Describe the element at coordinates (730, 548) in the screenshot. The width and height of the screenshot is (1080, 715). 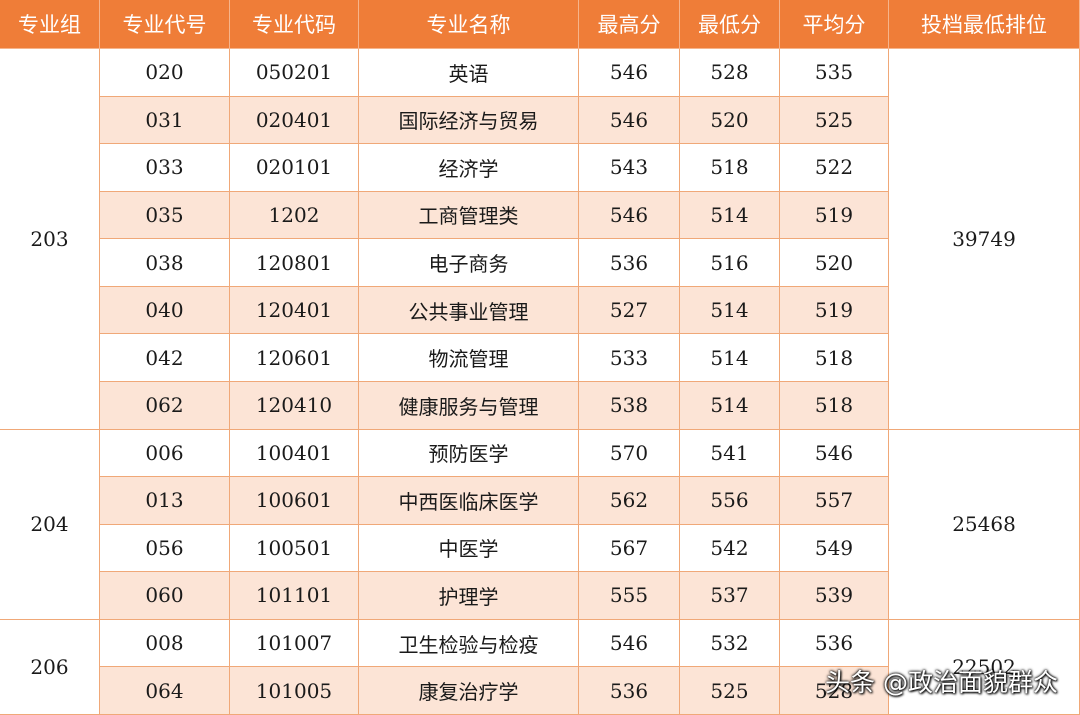
I see `cell-min-score: 542` at that location.